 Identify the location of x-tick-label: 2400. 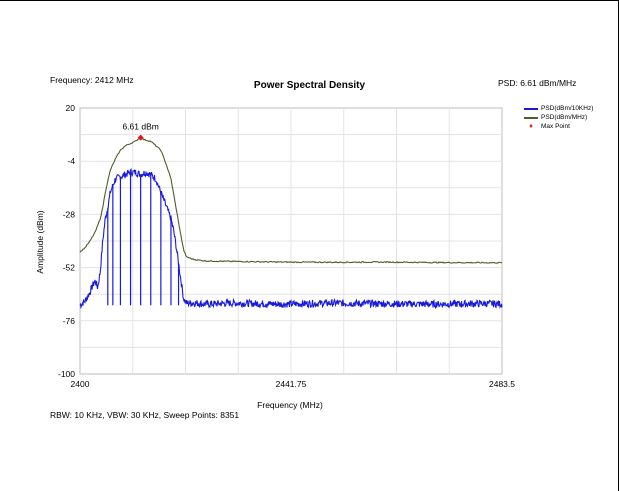
(80, 384).